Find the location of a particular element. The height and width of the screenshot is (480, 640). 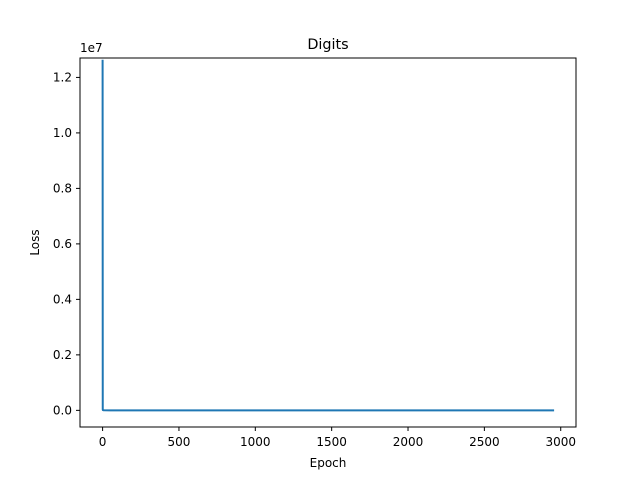

x-tick-label: 0 is located at coordinates (103, 442).